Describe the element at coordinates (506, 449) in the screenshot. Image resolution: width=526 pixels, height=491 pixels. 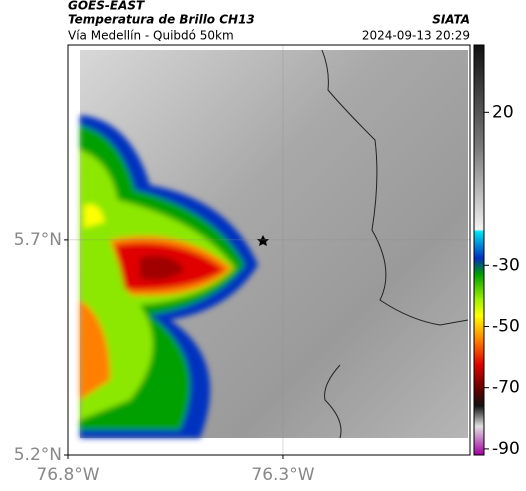
I see `colorbar-tick-label: -90` at that location.